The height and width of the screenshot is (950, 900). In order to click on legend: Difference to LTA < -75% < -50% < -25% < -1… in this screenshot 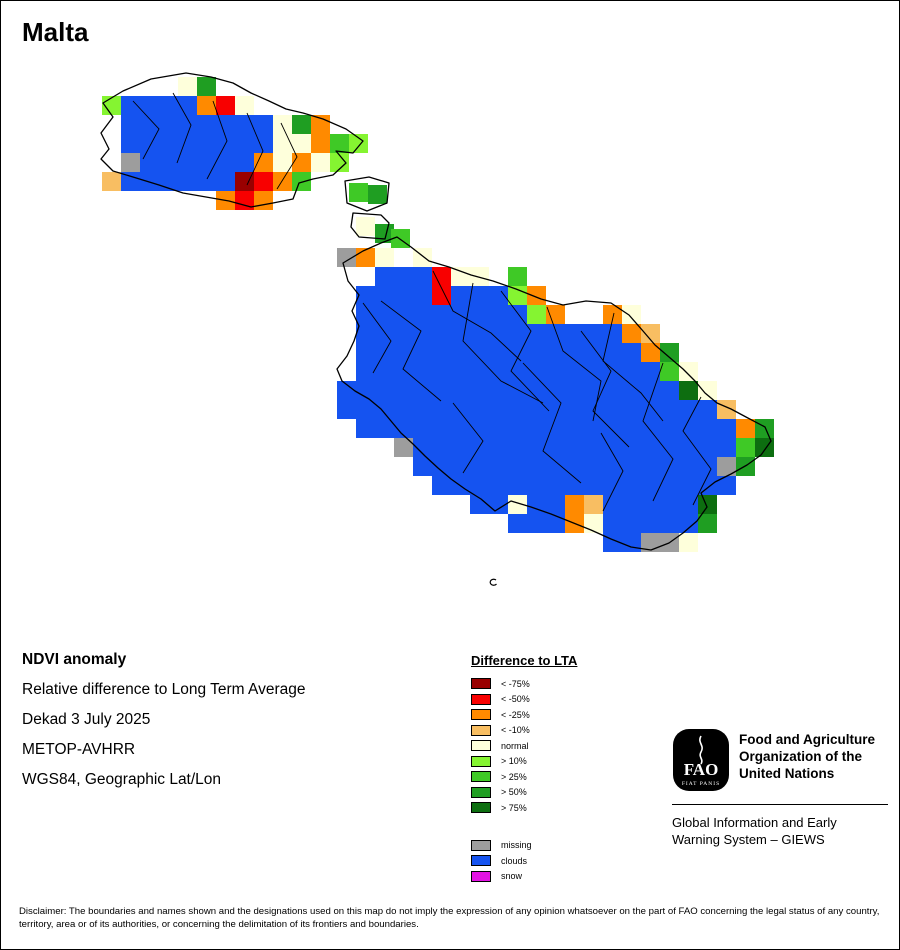, I will do `click(524, 768)`.